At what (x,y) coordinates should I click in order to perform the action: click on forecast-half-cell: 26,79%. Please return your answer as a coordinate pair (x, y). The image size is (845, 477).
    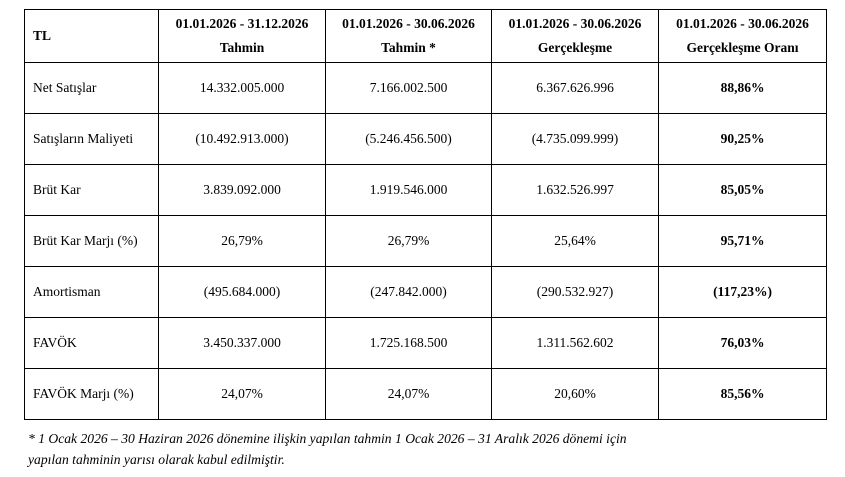
    Looking at the image, I should click on (408, 241).